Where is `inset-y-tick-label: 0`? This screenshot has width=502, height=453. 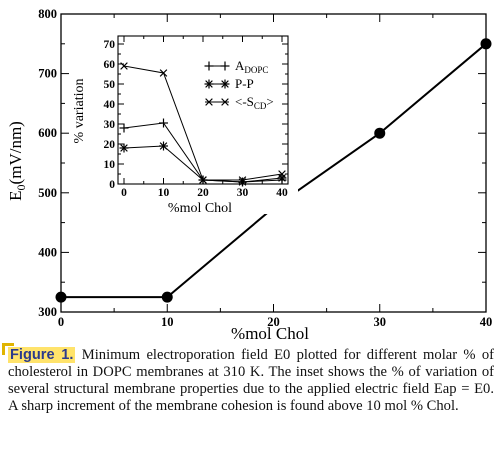
inset-y-tick-label: 0 is located at coordinates (112, 185).